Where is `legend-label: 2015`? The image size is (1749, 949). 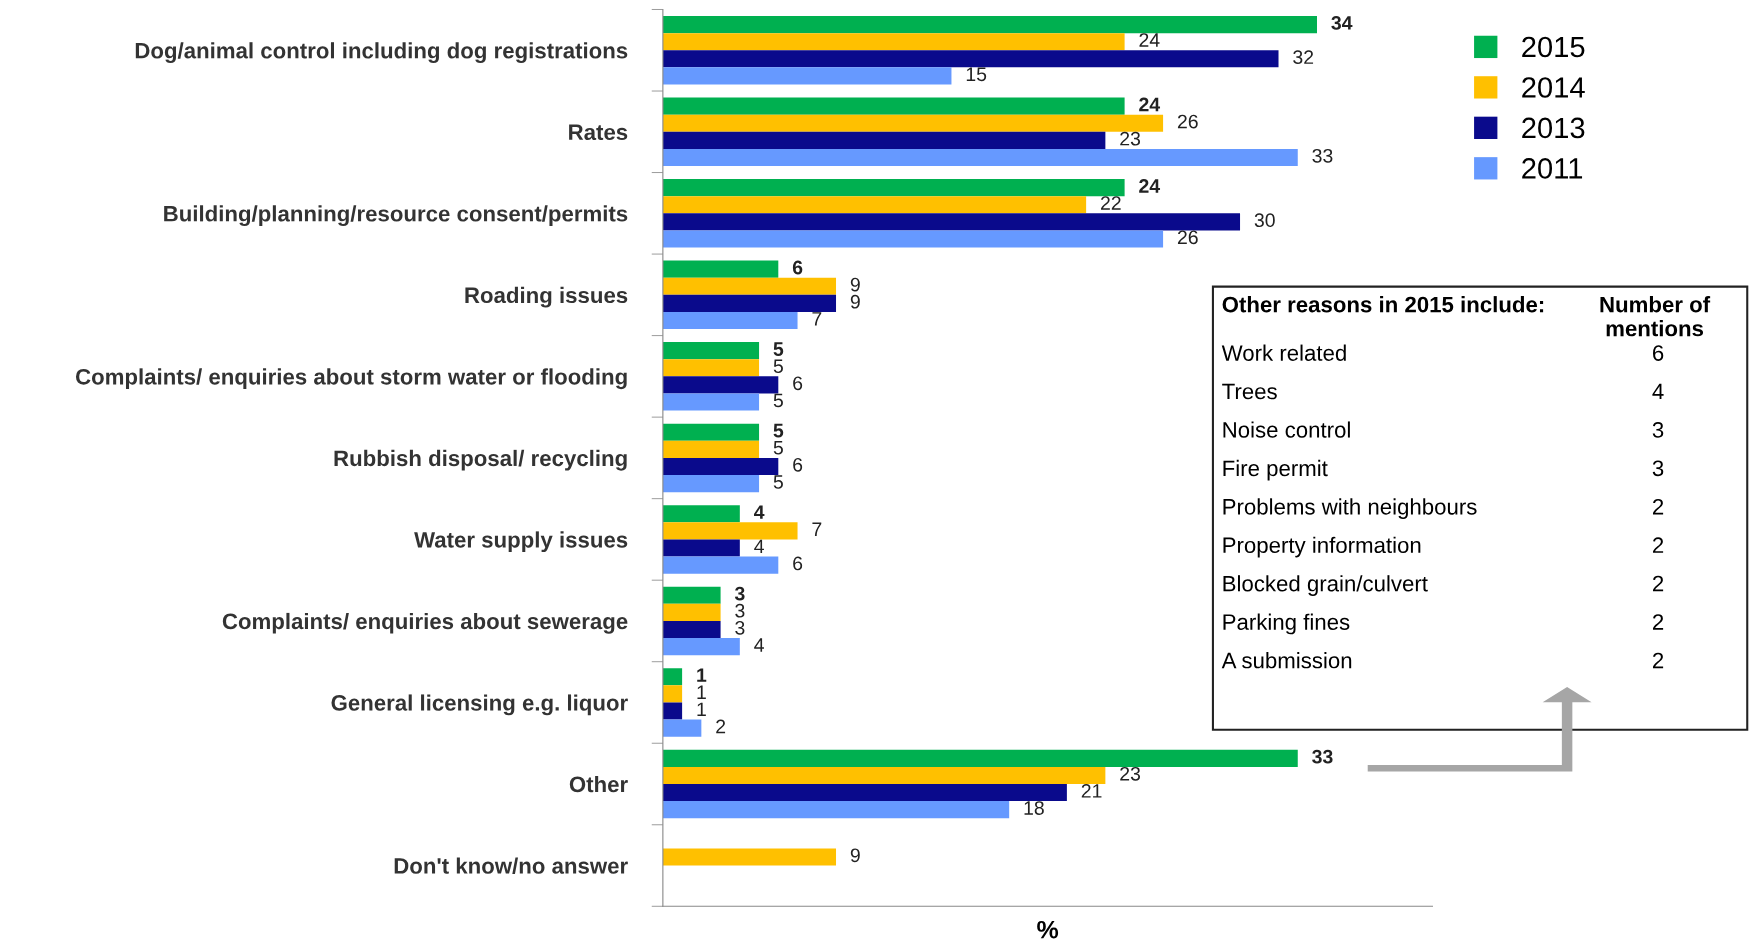 legend-label: 2015 is located at coordinates (1553, 47).